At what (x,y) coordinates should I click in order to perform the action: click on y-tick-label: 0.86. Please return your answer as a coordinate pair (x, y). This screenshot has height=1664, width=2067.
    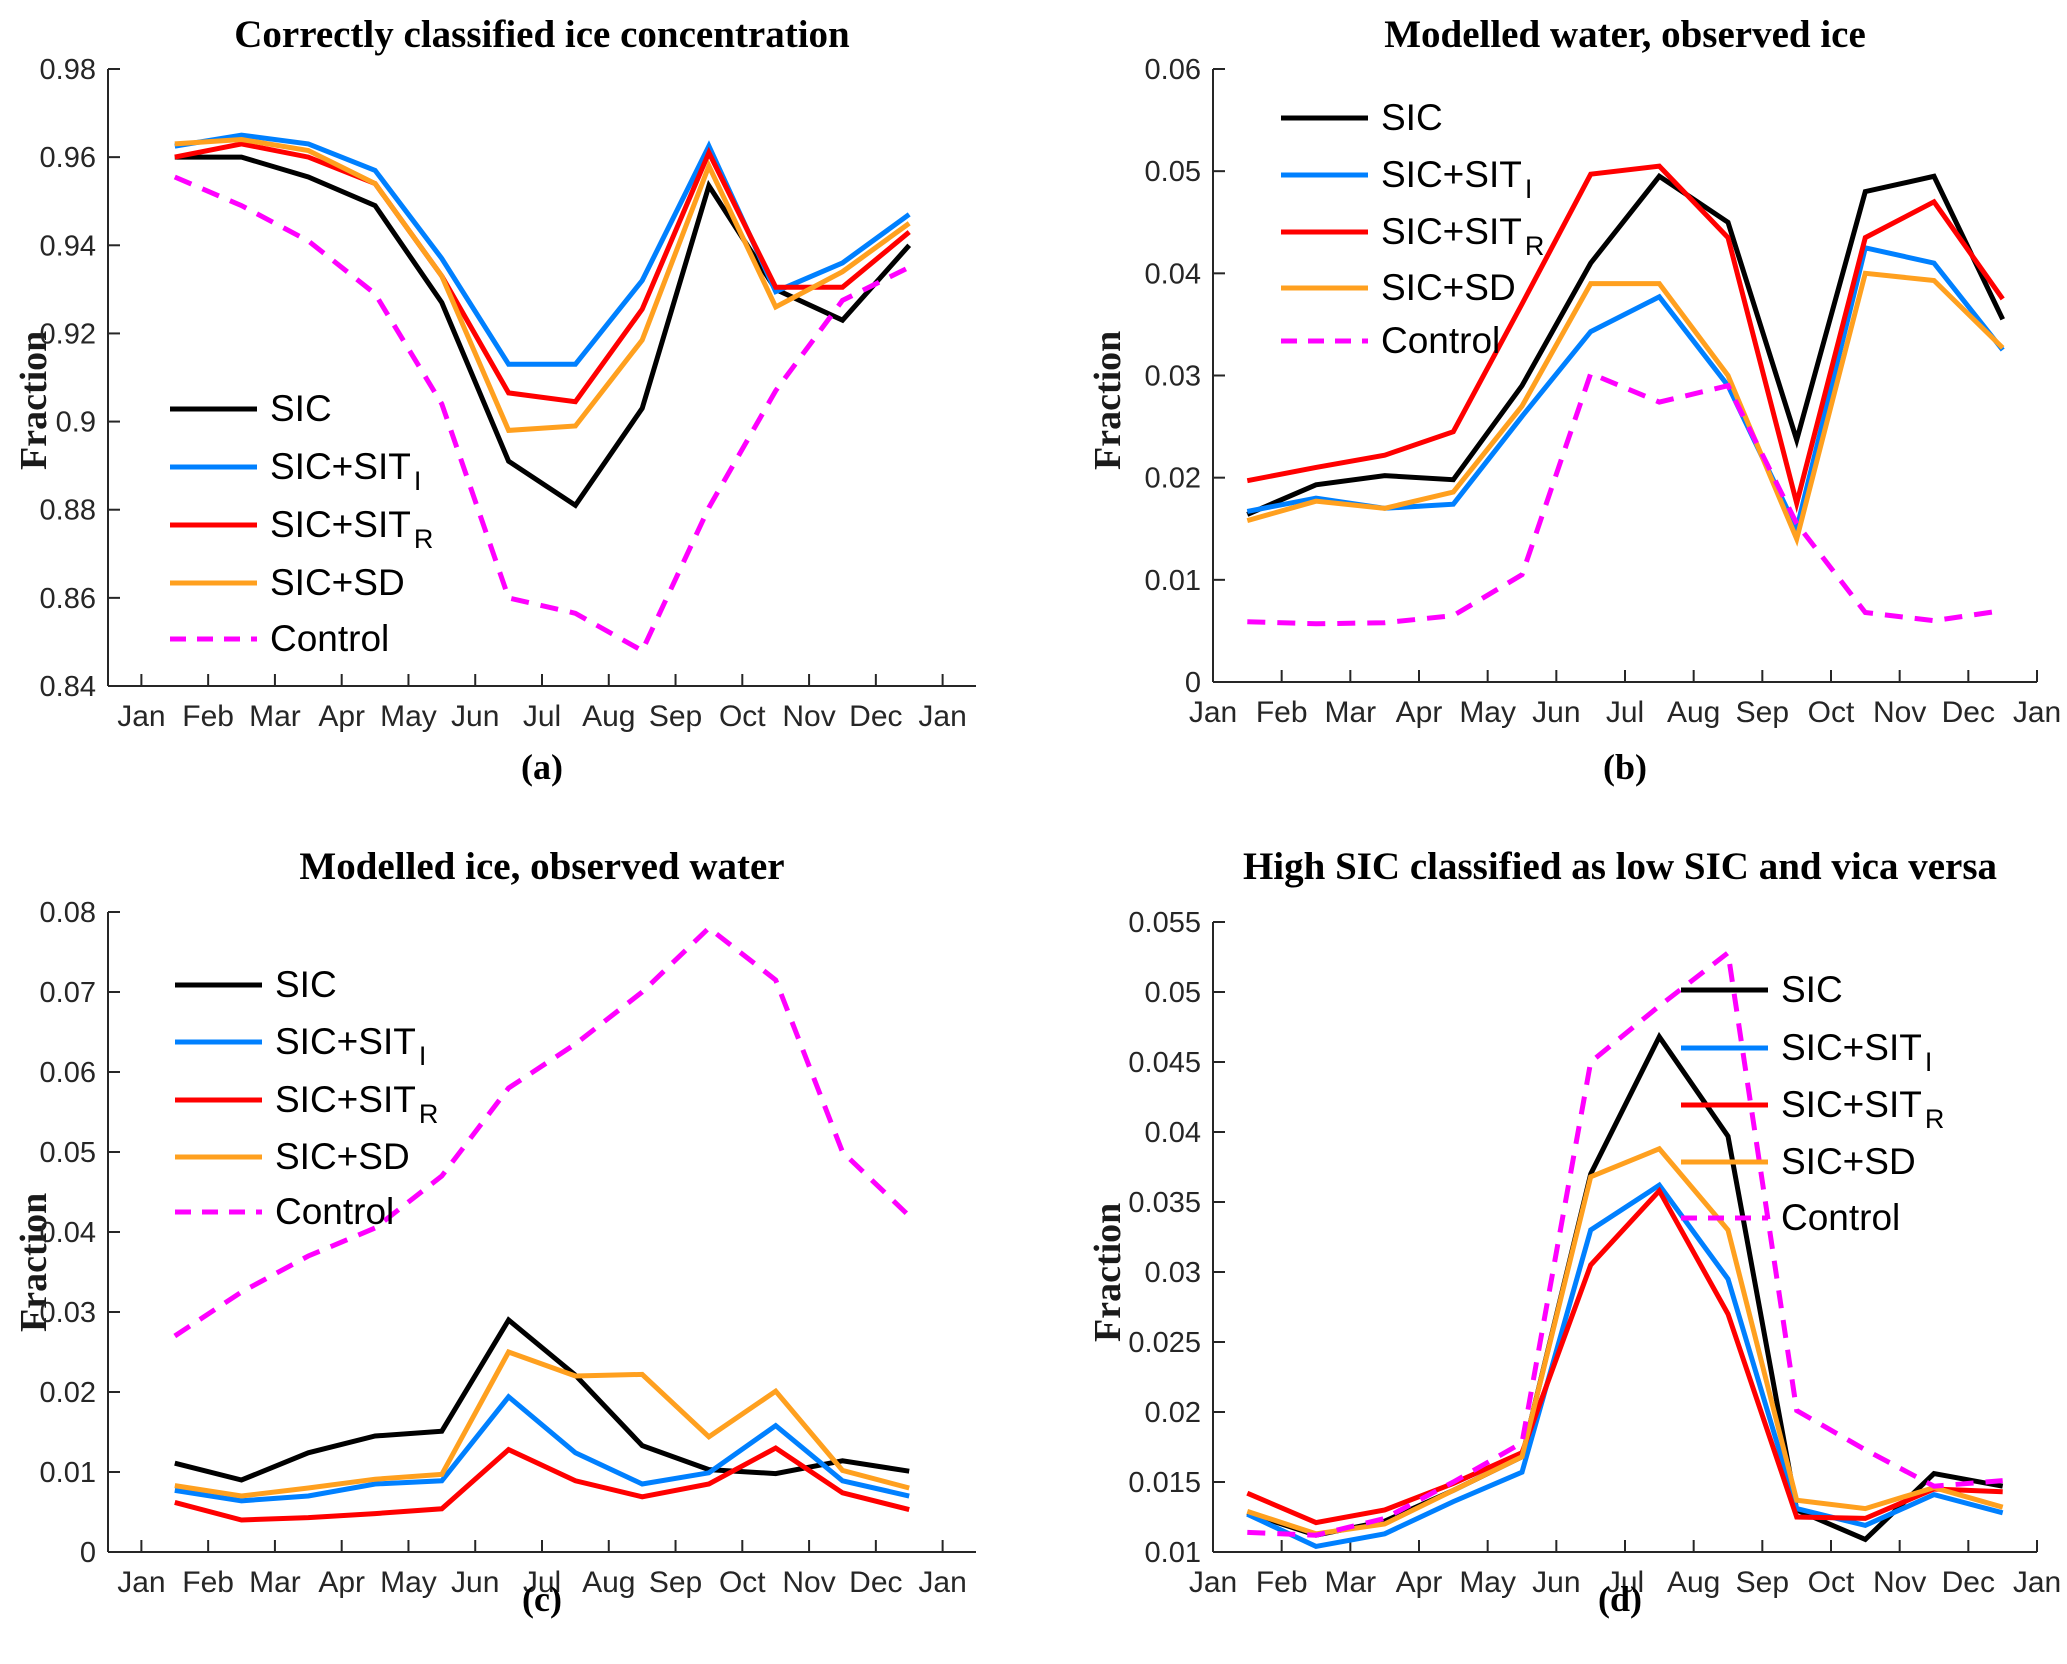
    Looking at the image, I should click on (68, 599).